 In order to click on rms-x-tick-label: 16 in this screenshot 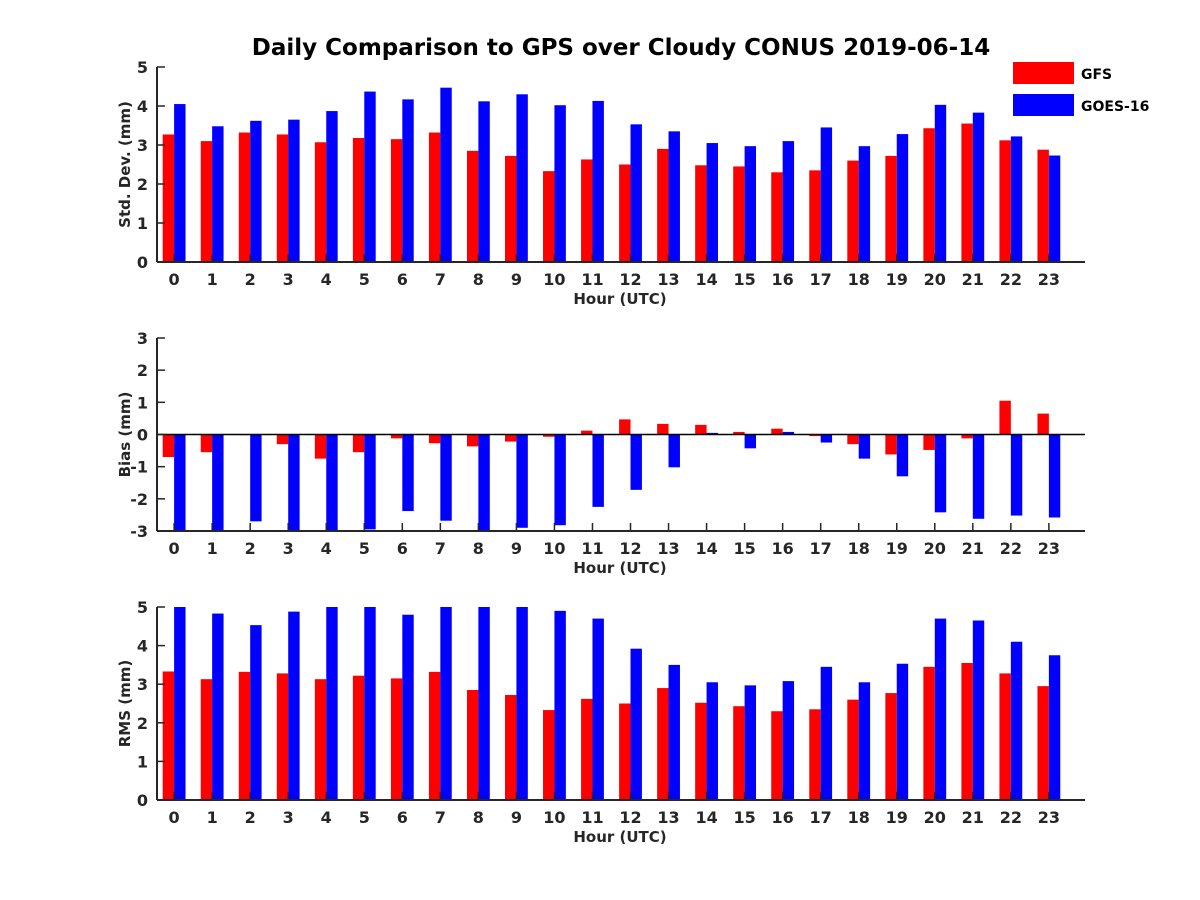, I will do `click(783, 817)`.